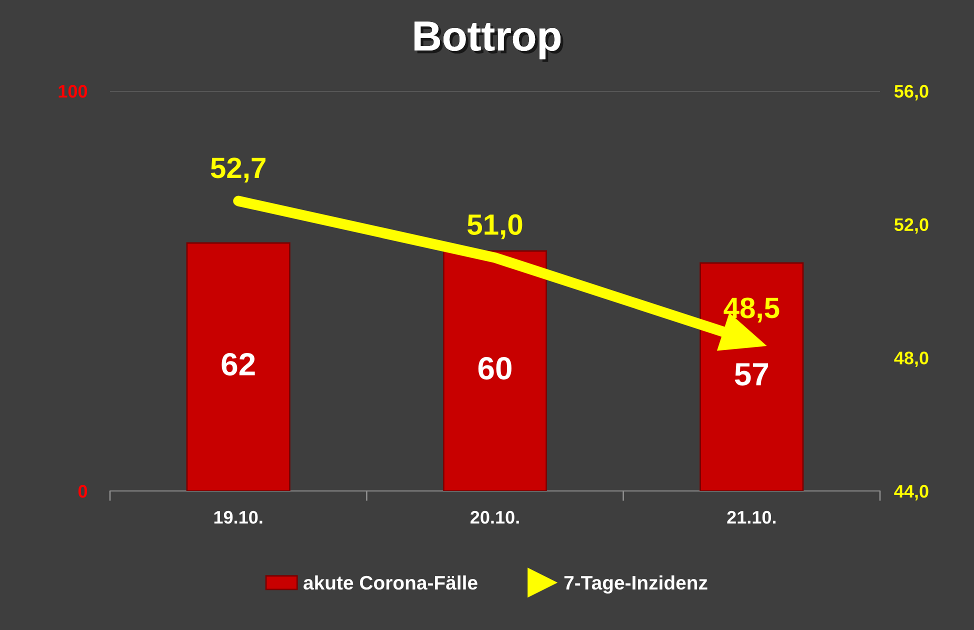  I want to click on legend-label: akute Corona-Fälle, so click(391, 582).